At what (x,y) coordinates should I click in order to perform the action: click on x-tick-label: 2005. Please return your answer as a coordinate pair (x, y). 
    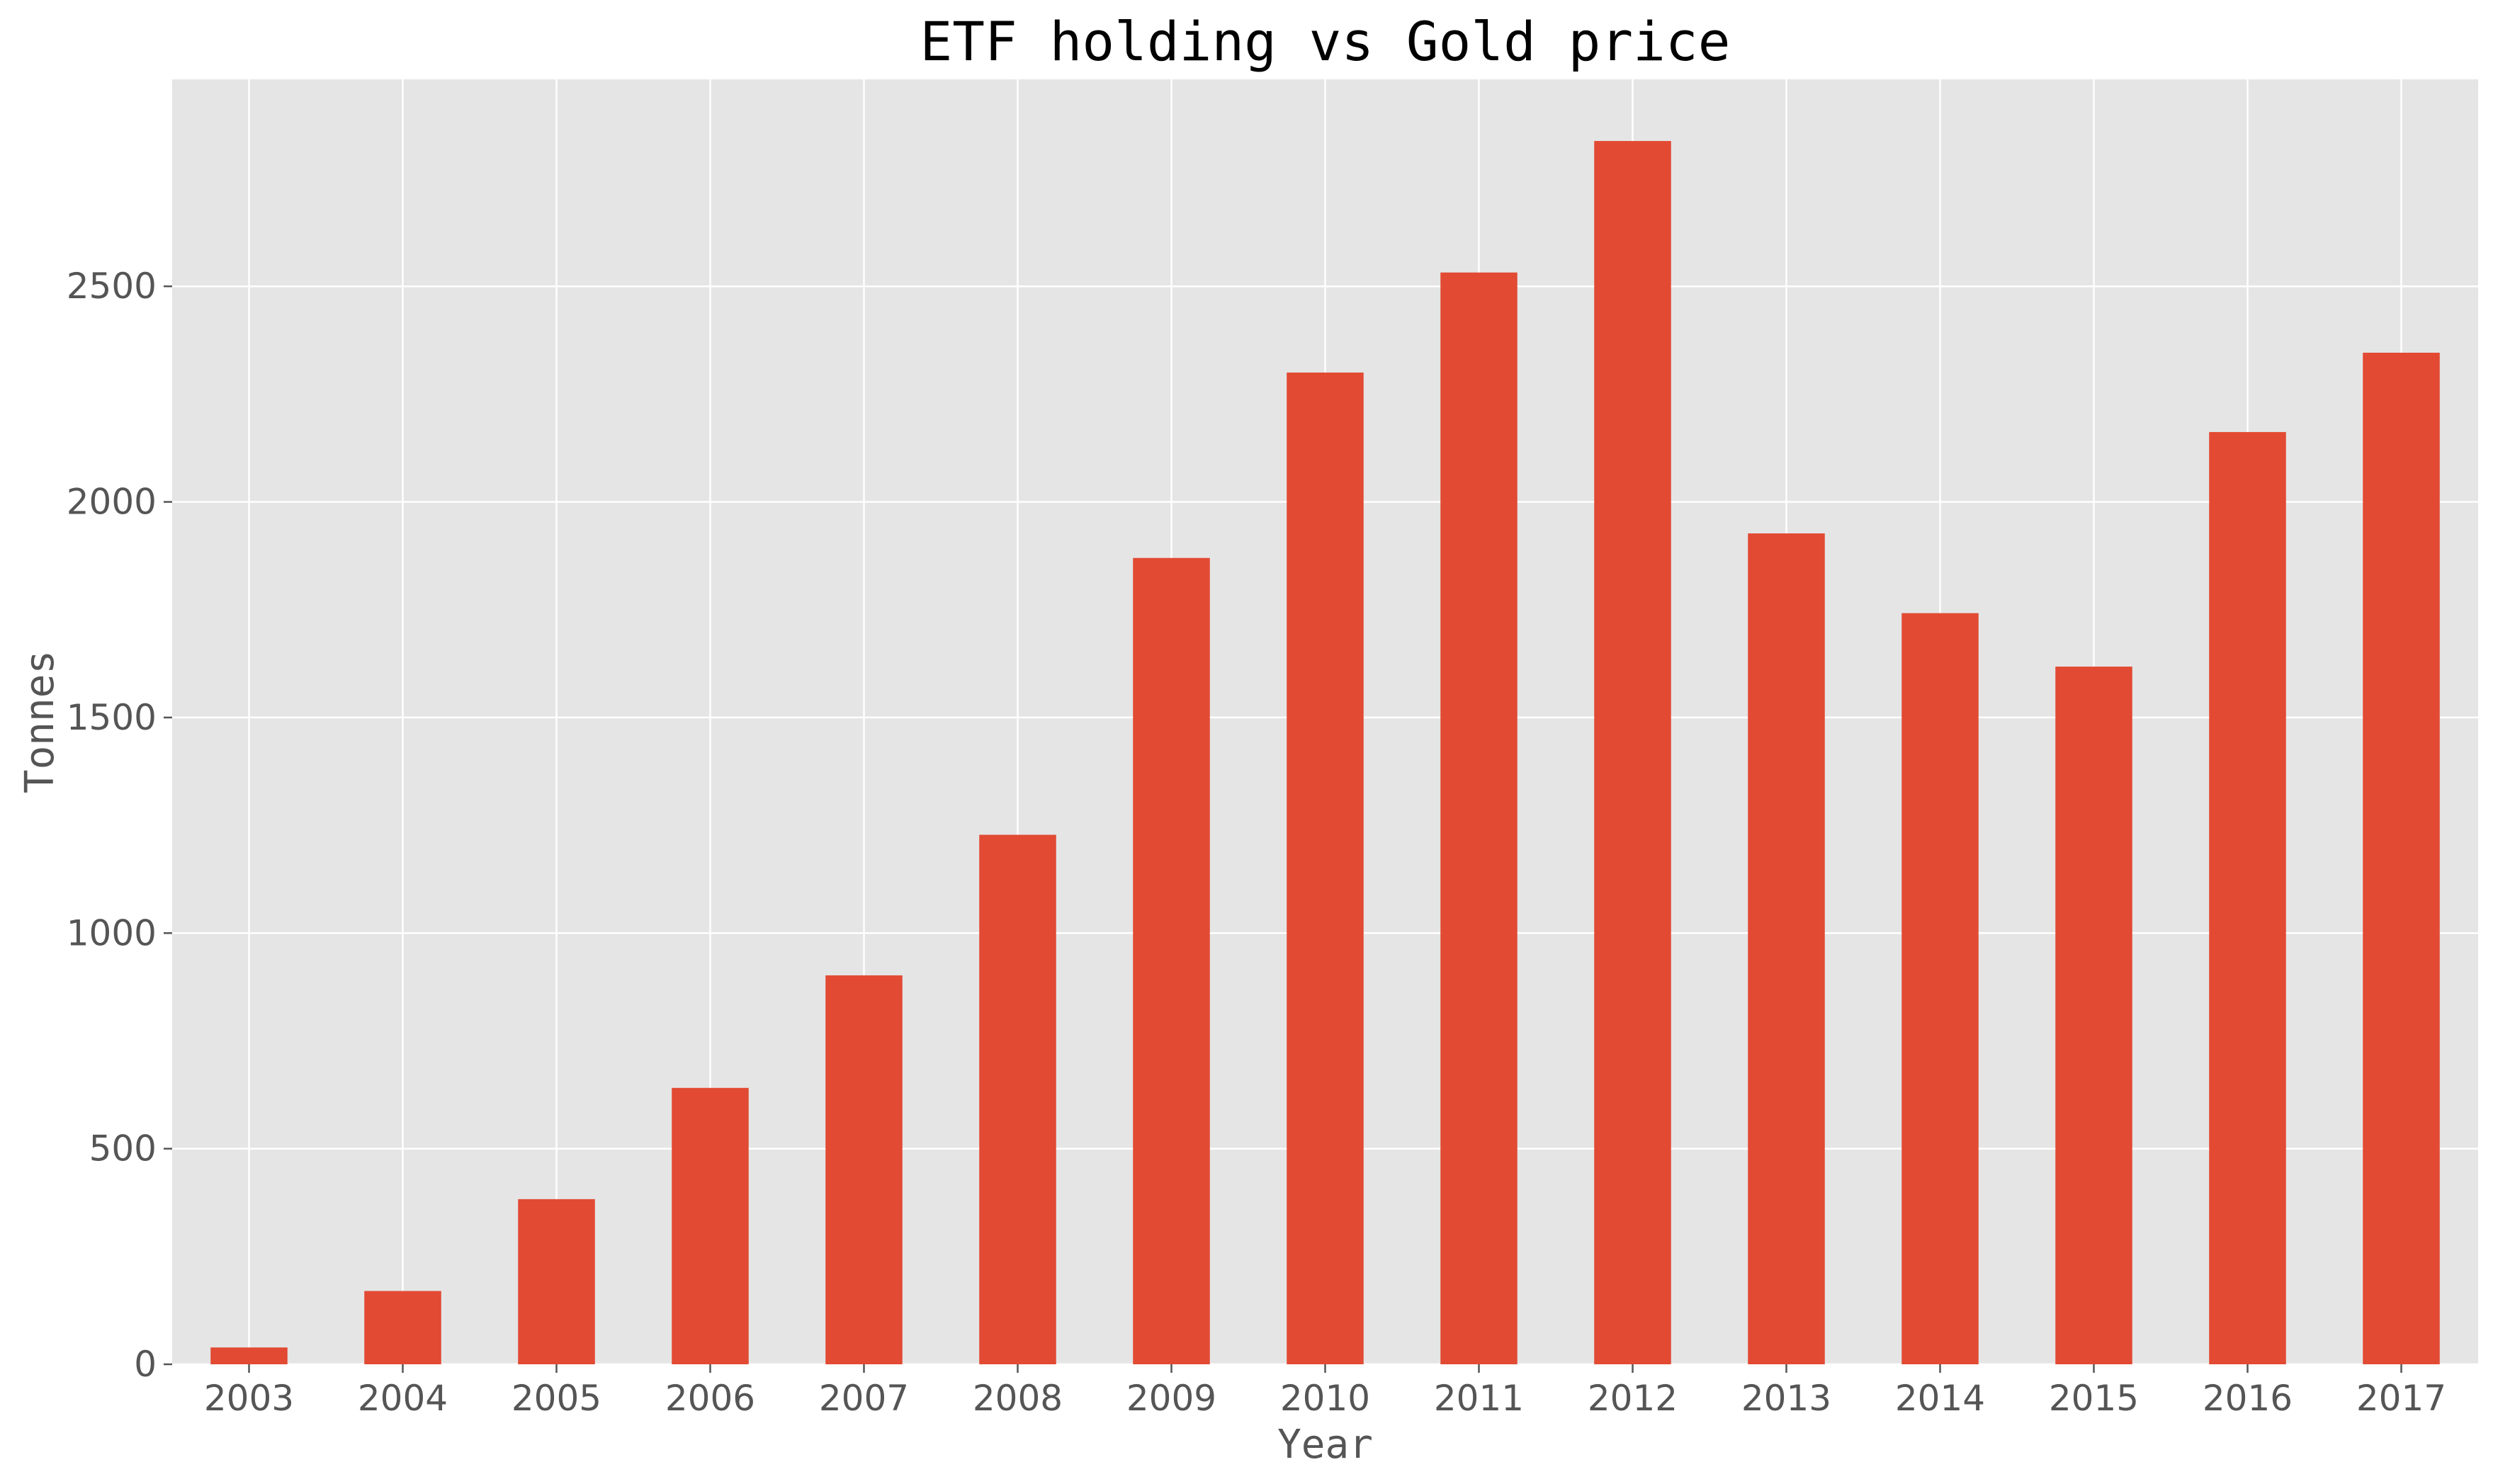
    Looking at the image, I should click on (556, 1398).